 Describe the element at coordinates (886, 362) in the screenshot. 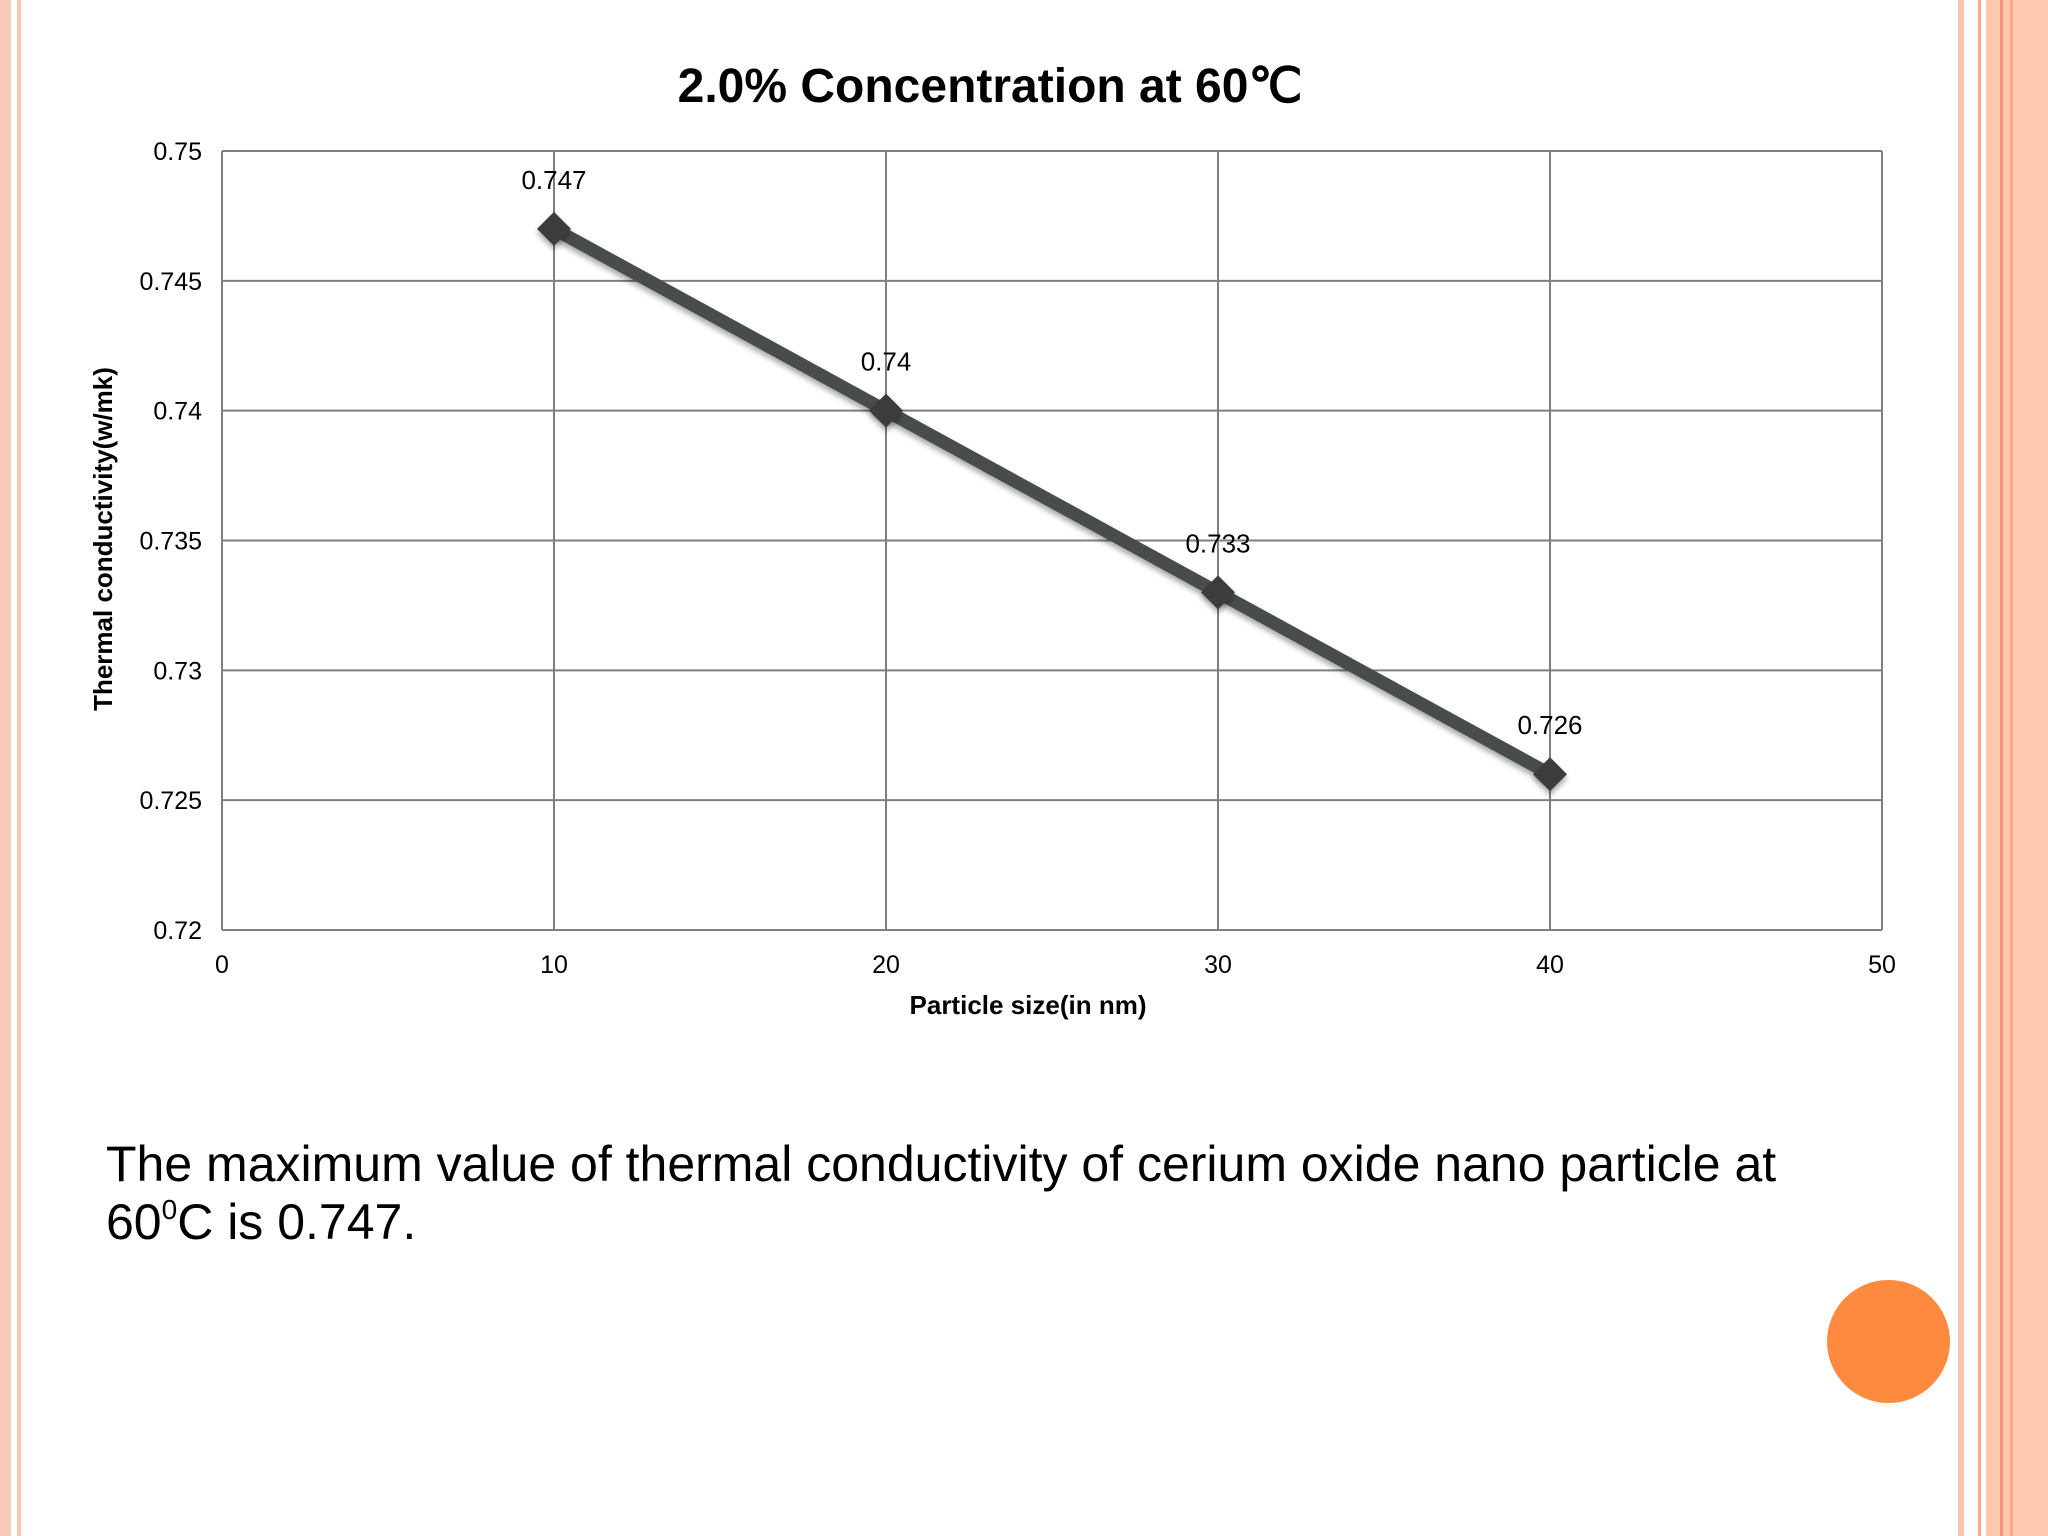

I see `data-label: 0.74` at that location.